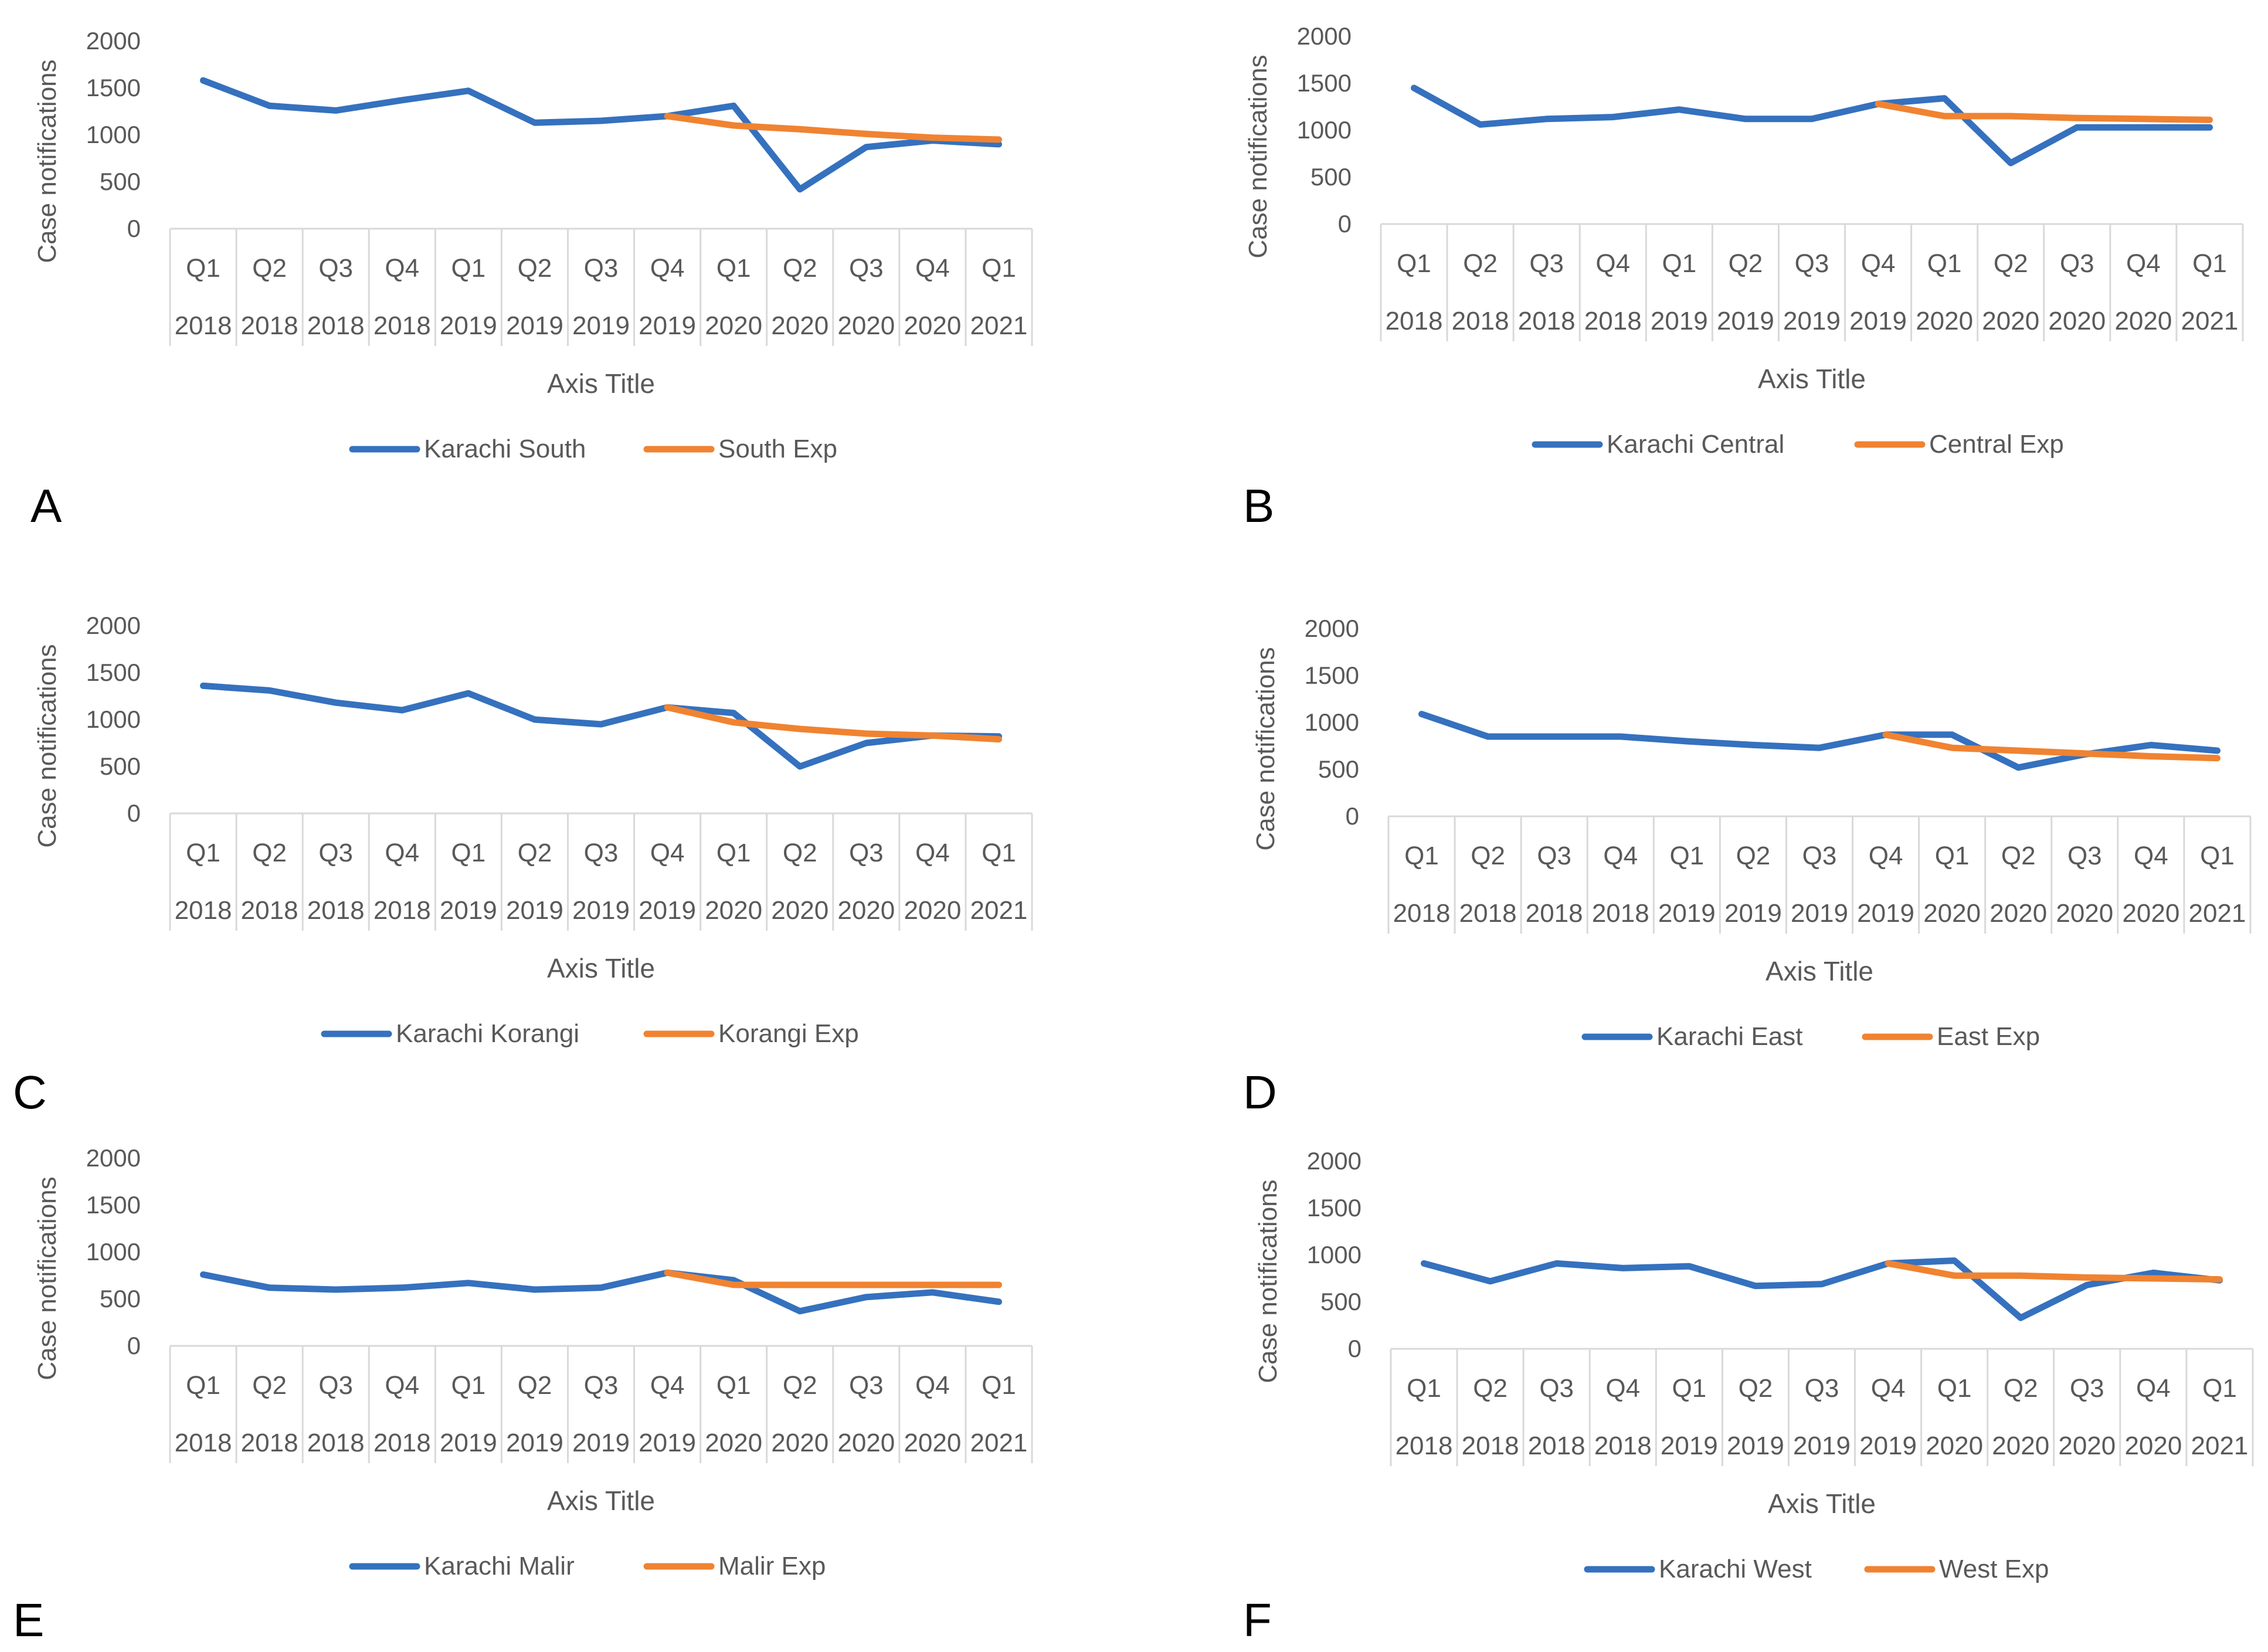 Image resolution: width=2268 pixels, height=1652 pixels. I want to click on panel-letter: F, so click(1257, 1620).